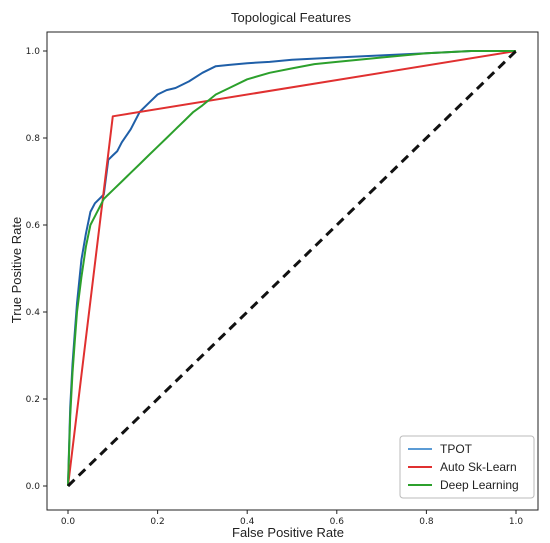 This screenshot has width=550, height=543. I want to click on y-tick-label: 0.8, so click(33, 139).